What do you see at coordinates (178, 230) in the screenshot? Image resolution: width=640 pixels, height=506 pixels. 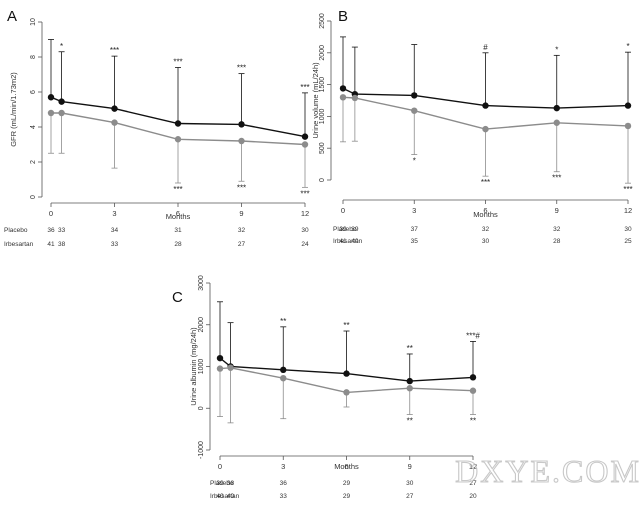 I see `table-cell: 31` at bounding box center [178, 230].